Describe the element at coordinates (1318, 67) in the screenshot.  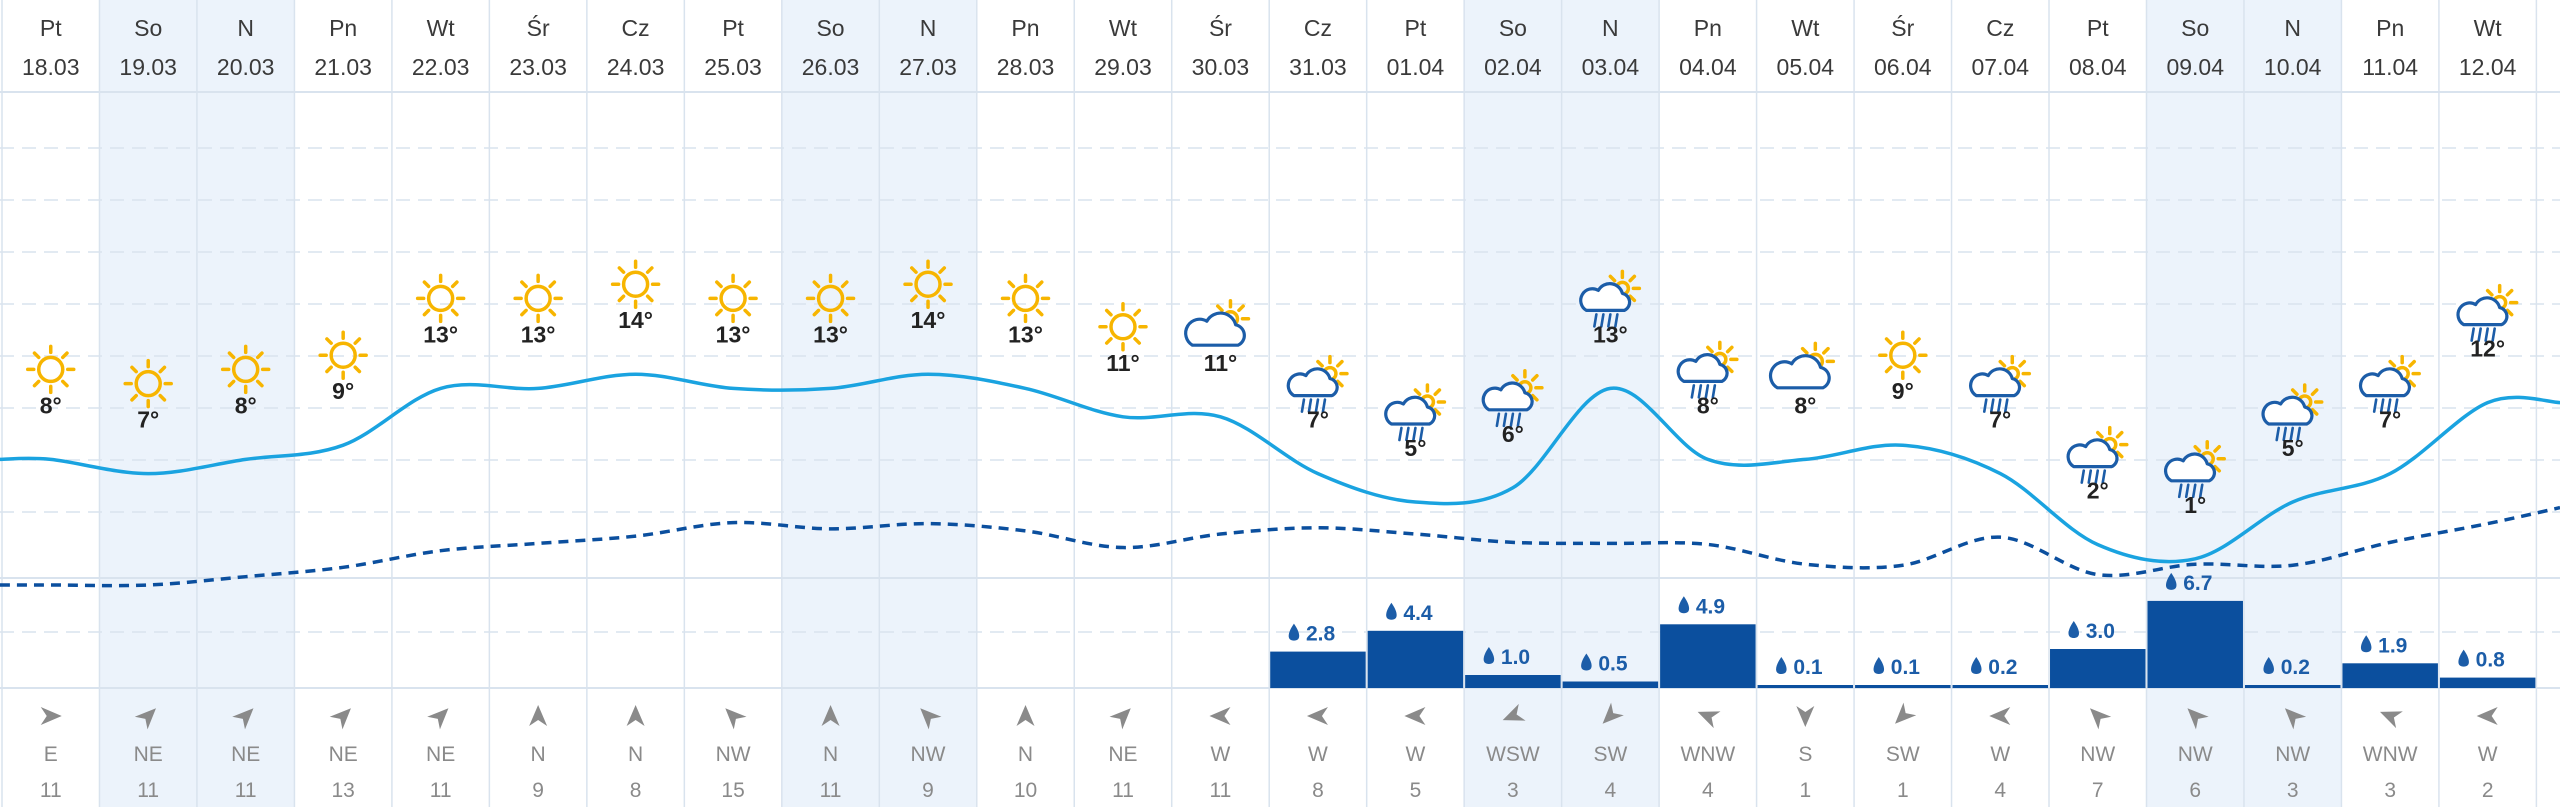
I see `day-date: 31.03` at that location.